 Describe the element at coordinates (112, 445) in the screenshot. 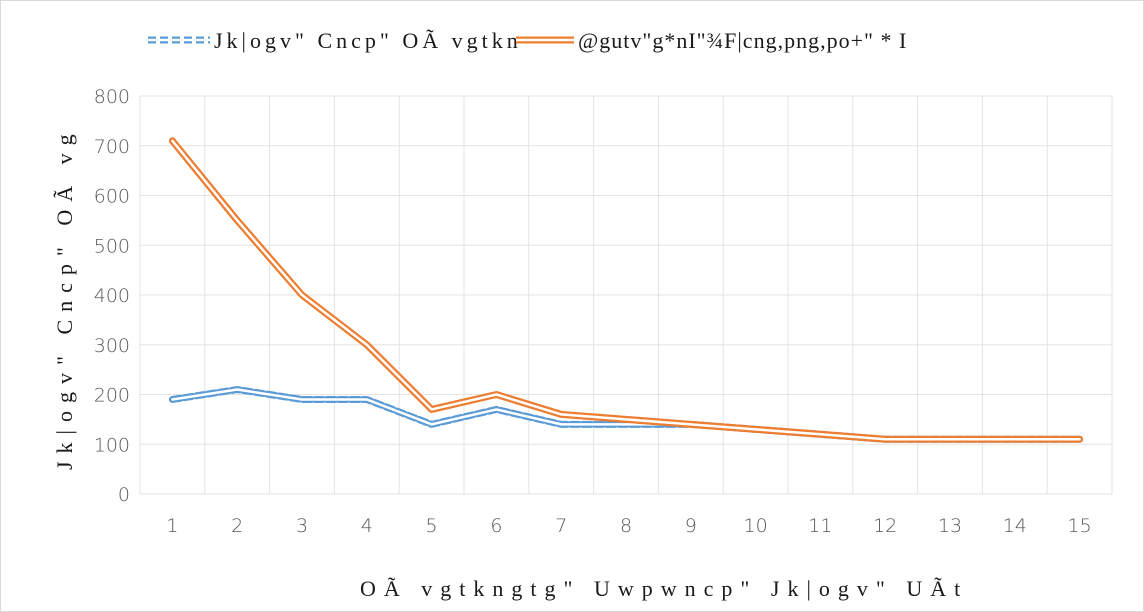

I see `y-tick-label: 100` at that location.